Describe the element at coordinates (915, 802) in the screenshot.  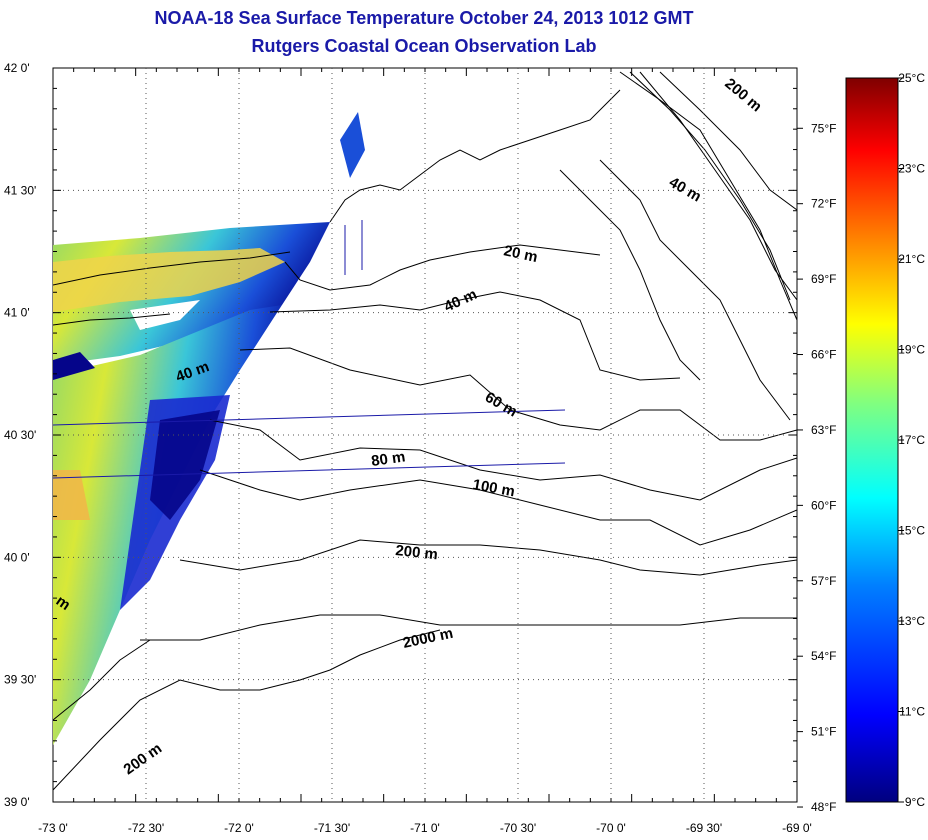
I see `celsius-tick-label: 9°C` at that location.